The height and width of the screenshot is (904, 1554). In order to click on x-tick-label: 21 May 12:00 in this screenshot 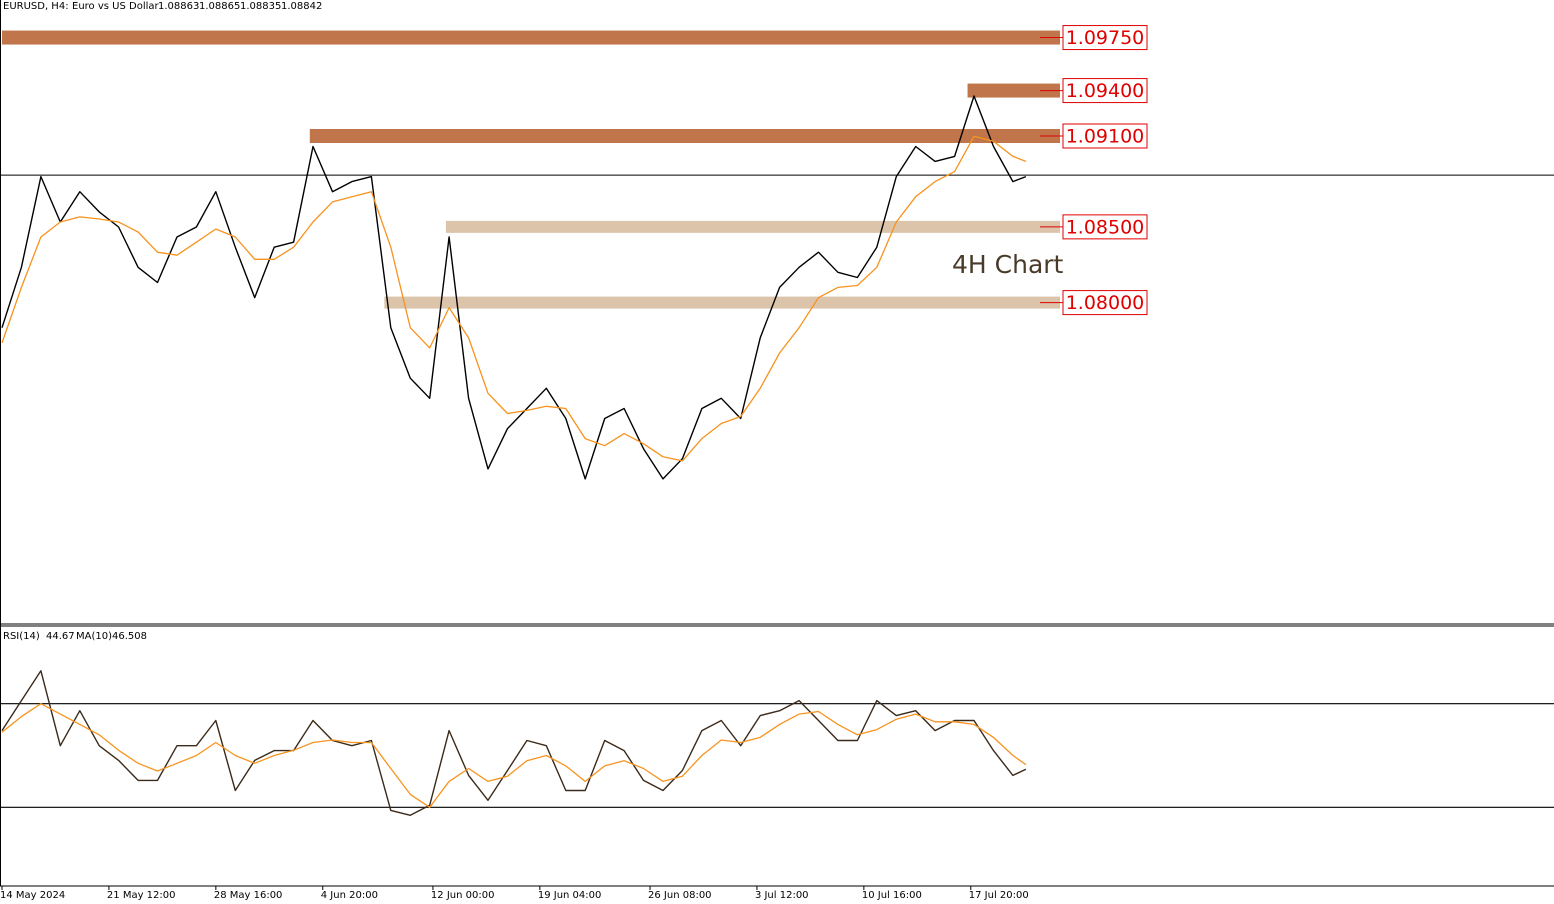, I will do `click(141, 895)`.